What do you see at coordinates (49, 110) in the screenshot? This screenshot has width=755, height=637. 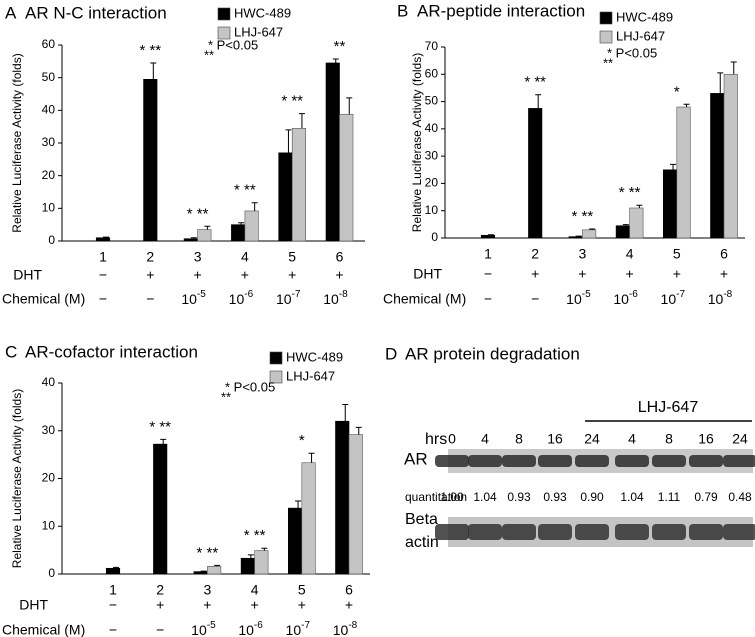 I see `y-tick-label: 40` at bounding box center [49, 110].